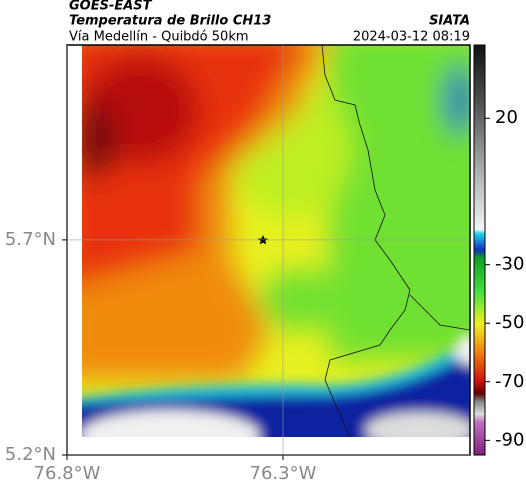 Image resolution: width=526 pixels, height=495 pixels. Describe the element at coordinates (506, 117) in the screenshot. I see `colorbar-tick-label: 20` at that location.